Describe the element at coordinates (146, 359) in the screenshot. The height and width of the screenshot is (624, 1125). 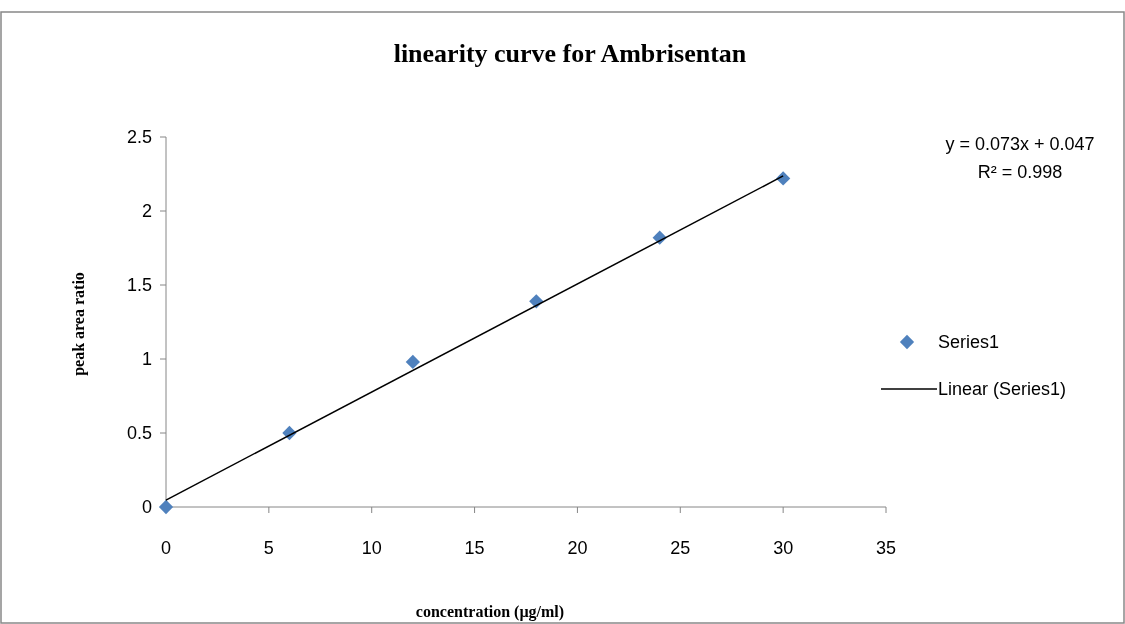
I see `y-tick-label: 1` at that location.